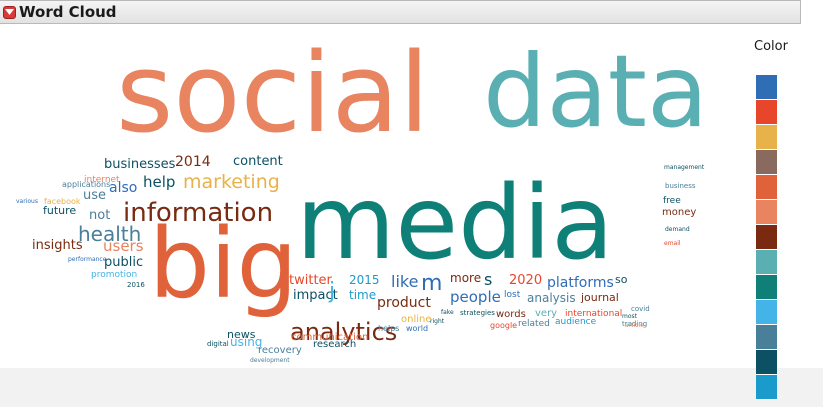 Image resolution: width=823 pixels, height=407 pixels. Describe the element at coordinates (551, 298) in the screenshot. I see `cloud-word: analysis` at that location.